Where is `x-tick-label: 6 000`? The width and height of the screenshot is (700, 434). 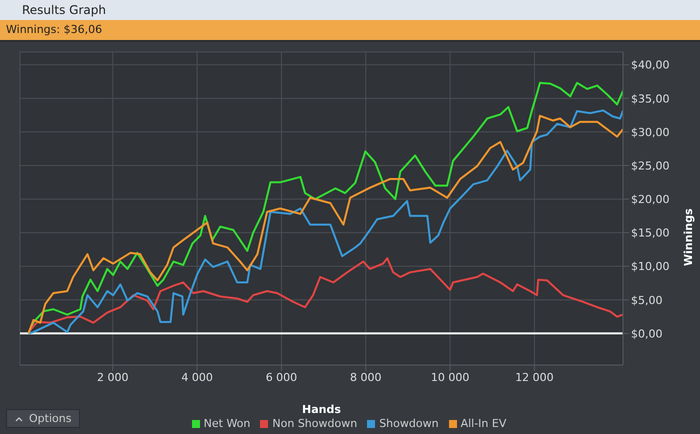 x-tick-label: 6 000 is located at coordinates (282, 377).